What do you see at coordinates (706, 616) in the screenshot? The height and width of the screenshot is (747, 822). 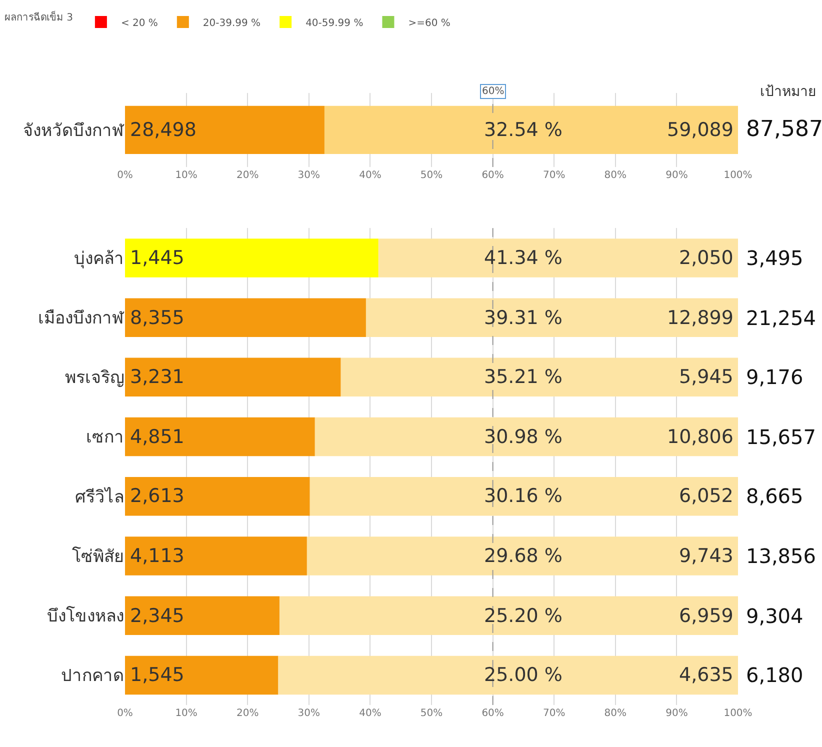 I see `annotation: 6,959` at bounding box center [706, 616].